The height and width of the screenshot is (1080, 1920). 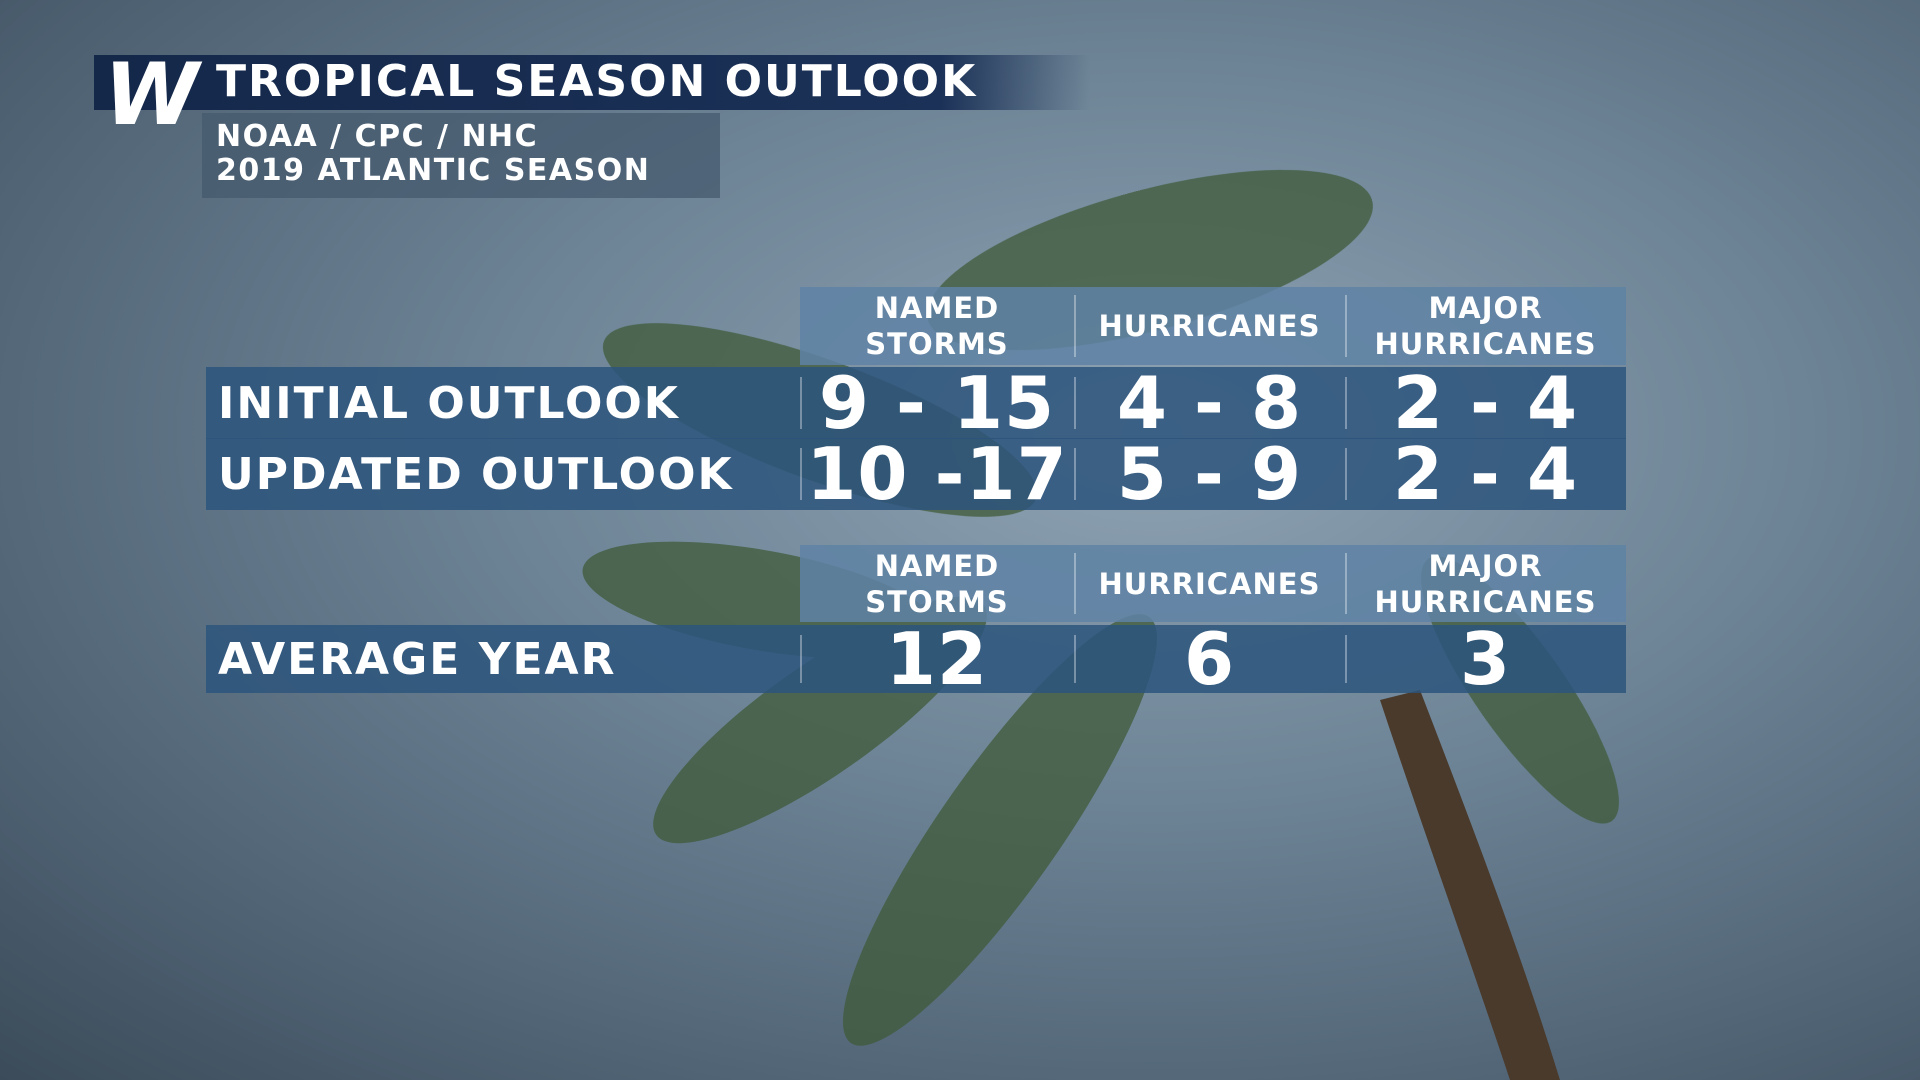 I want to click on logo: W, so click(x=151, y=95).